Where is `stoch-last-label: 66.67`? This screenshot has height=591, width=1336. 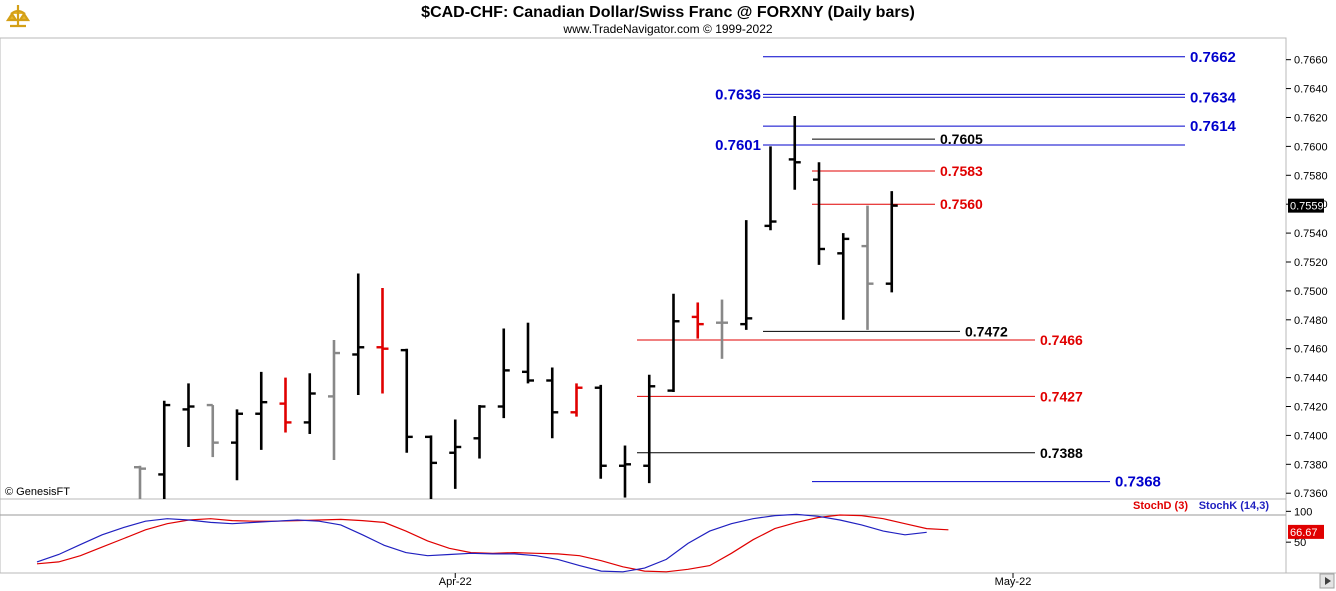 stoch-last-label: 66.67 is located at coordinates (1304, 533).